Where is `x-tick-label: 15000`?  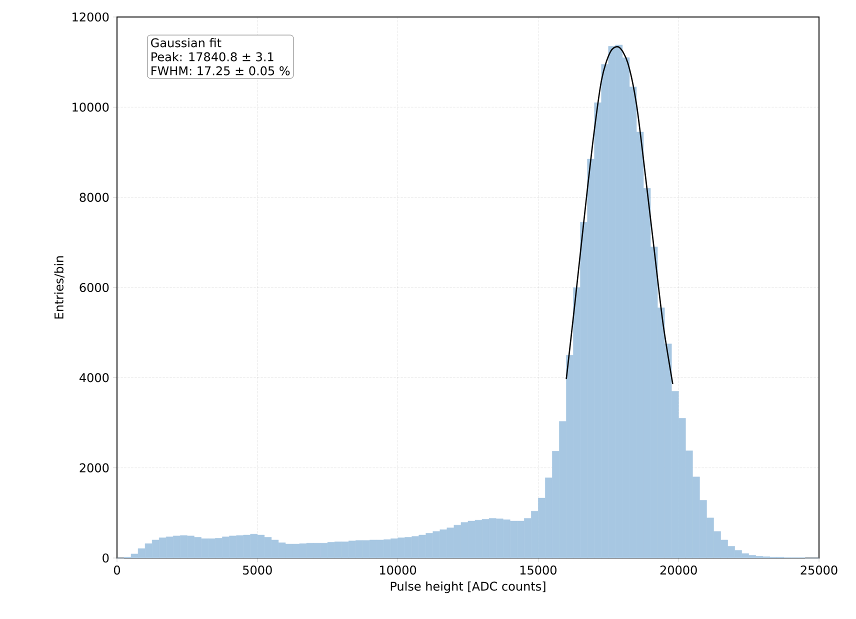
x-tick-label: 15000 is located at coordinates (538, 570).